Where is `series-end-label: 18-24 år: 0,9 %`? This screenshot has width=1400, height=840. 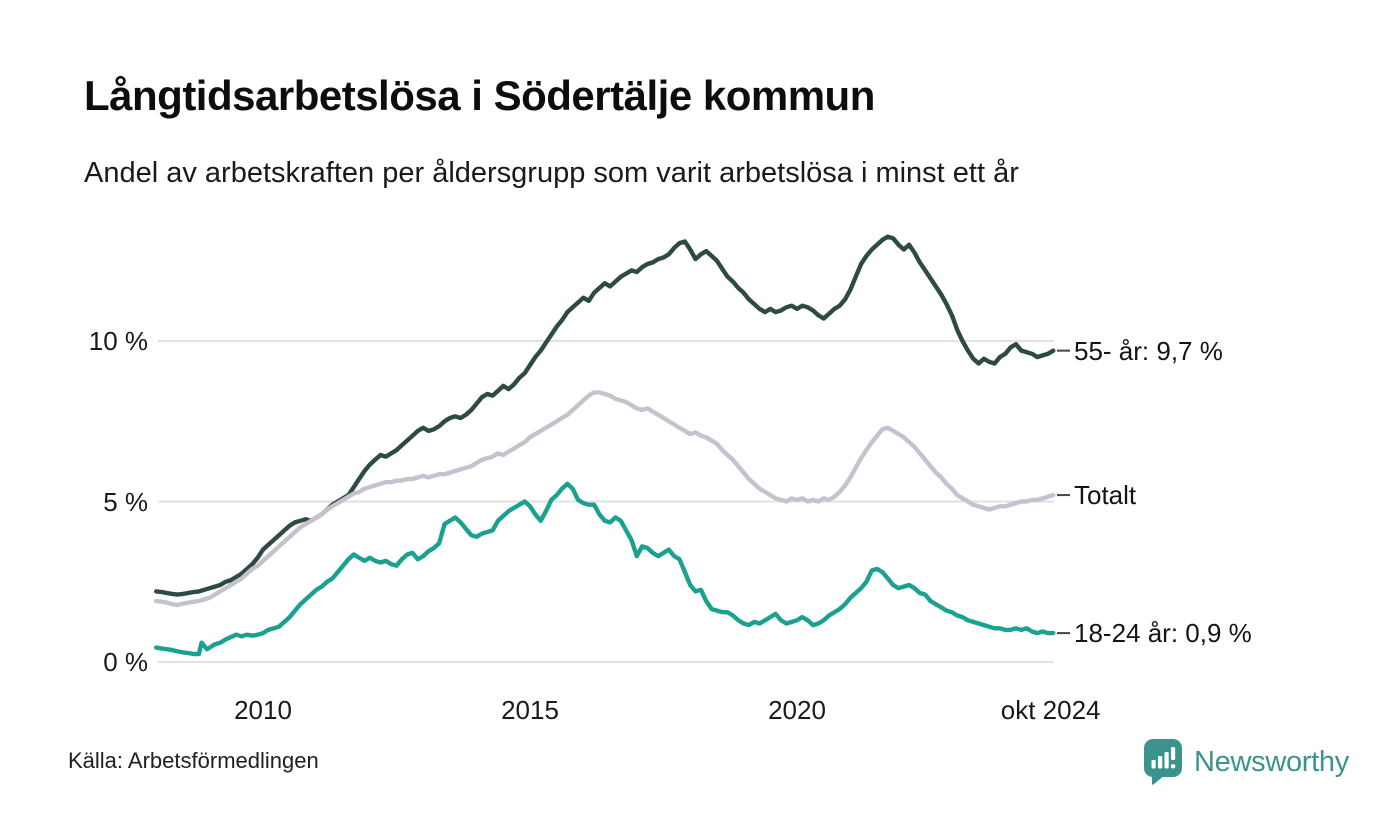 series-end-label: 18-24 år: 0,9 % is located at coordinates (1163, 633).